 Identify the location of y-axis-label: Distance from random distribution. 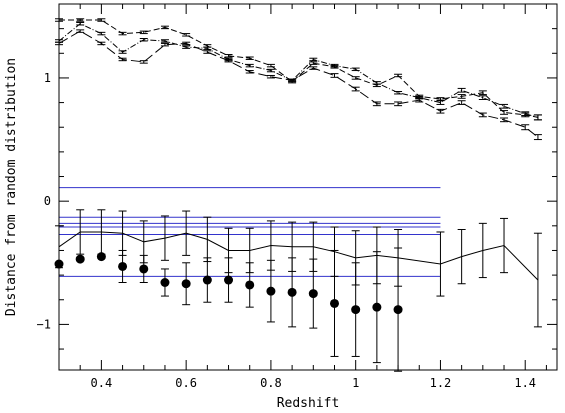
(11, 187).